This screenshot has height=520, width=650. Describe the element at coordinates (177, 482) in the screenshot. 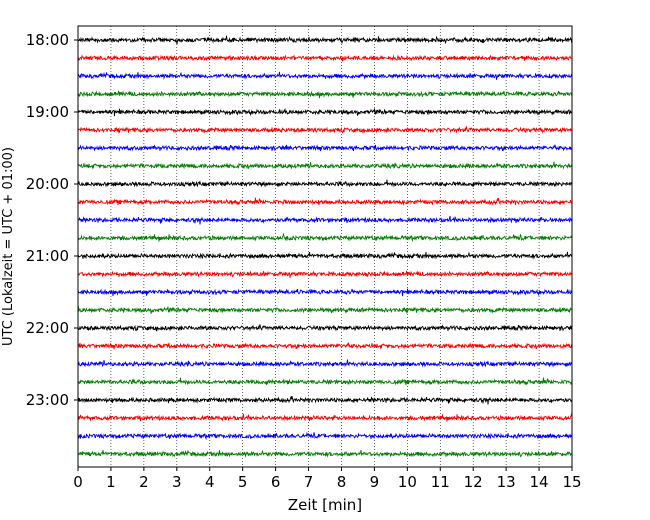

I see `x-tick-label: 3` at that location.